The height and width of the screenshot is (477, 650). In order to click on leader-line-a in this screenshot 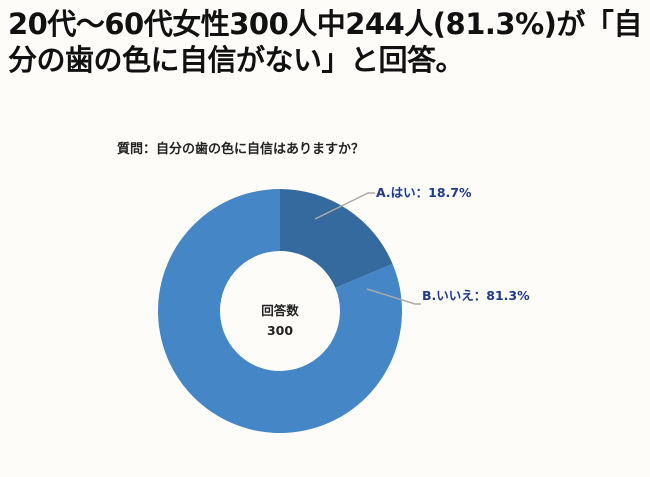, I will do `click(344, 206)`.